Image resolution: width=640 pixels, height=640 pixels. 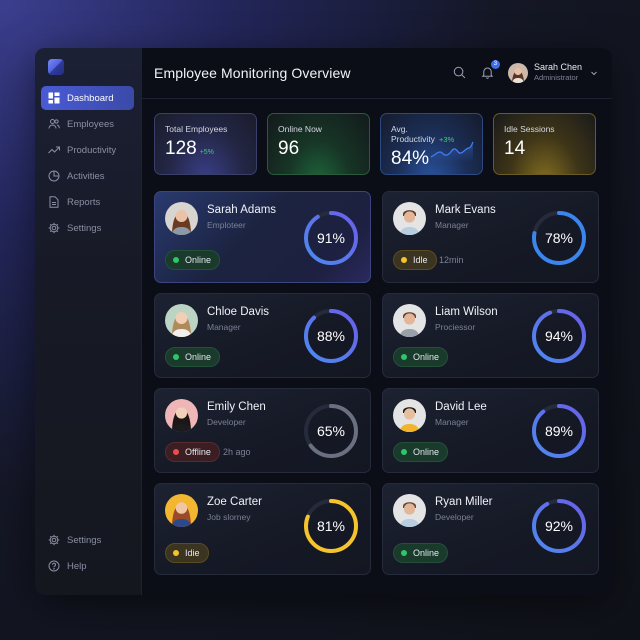 What do you see at coordinates (517, 72) in the screenshot?
I see `user-avatar` at bounding box center [517, 72].